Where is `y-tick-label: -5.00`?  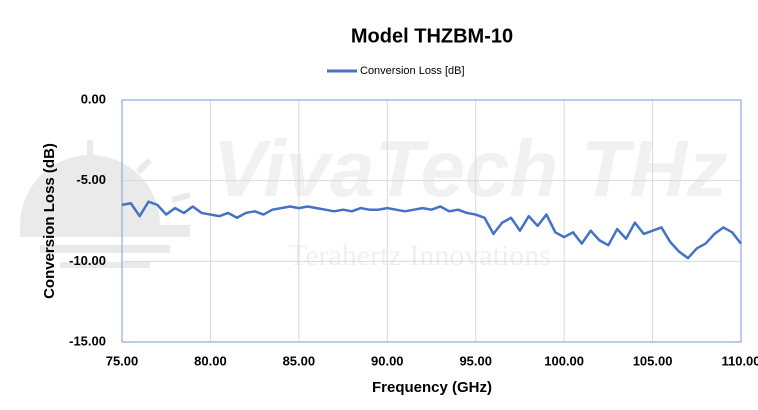
y-tick-label: -5.00 is located at coordinates (91, 179).